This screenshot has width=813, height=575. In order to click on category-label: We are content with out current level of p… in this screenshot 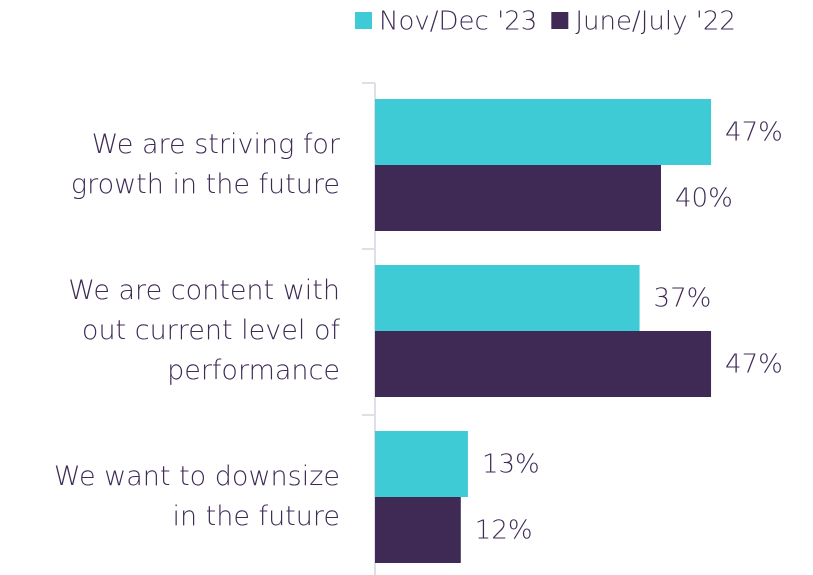, I will do `click(204, 330)`.